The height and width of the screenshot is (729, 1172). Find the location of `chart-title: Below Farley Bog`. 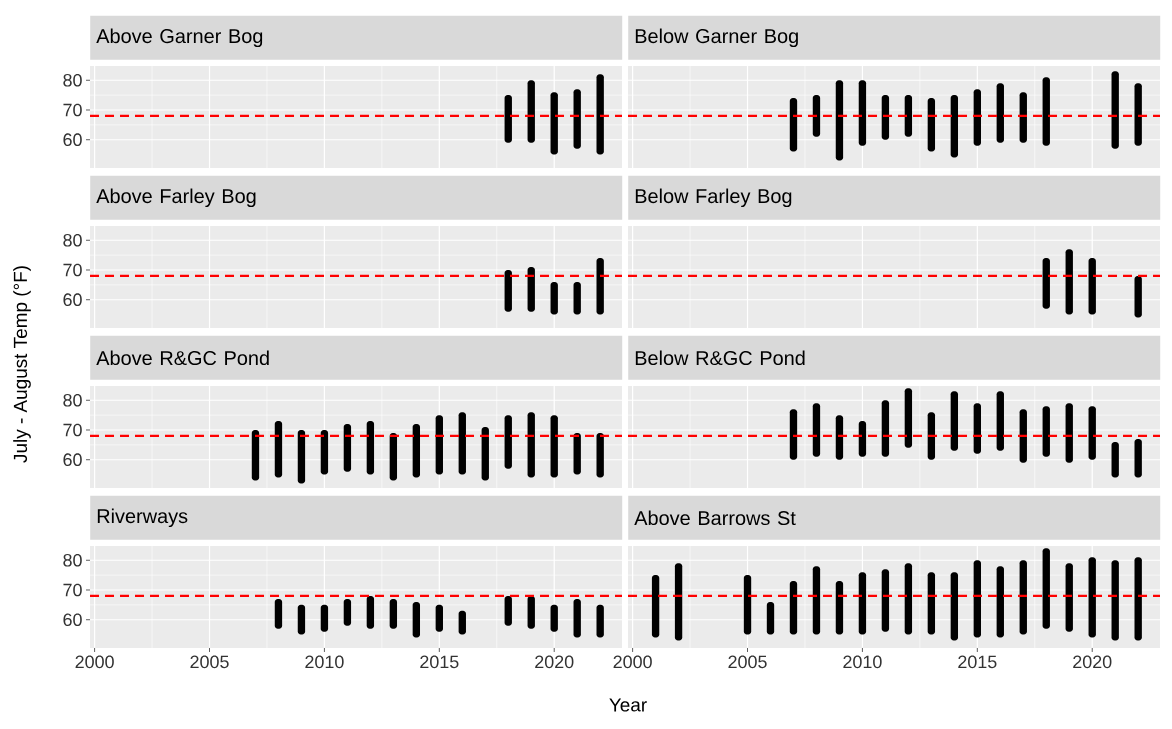

chart-title: Below Farley Bog is located at coordinates (713, 198).